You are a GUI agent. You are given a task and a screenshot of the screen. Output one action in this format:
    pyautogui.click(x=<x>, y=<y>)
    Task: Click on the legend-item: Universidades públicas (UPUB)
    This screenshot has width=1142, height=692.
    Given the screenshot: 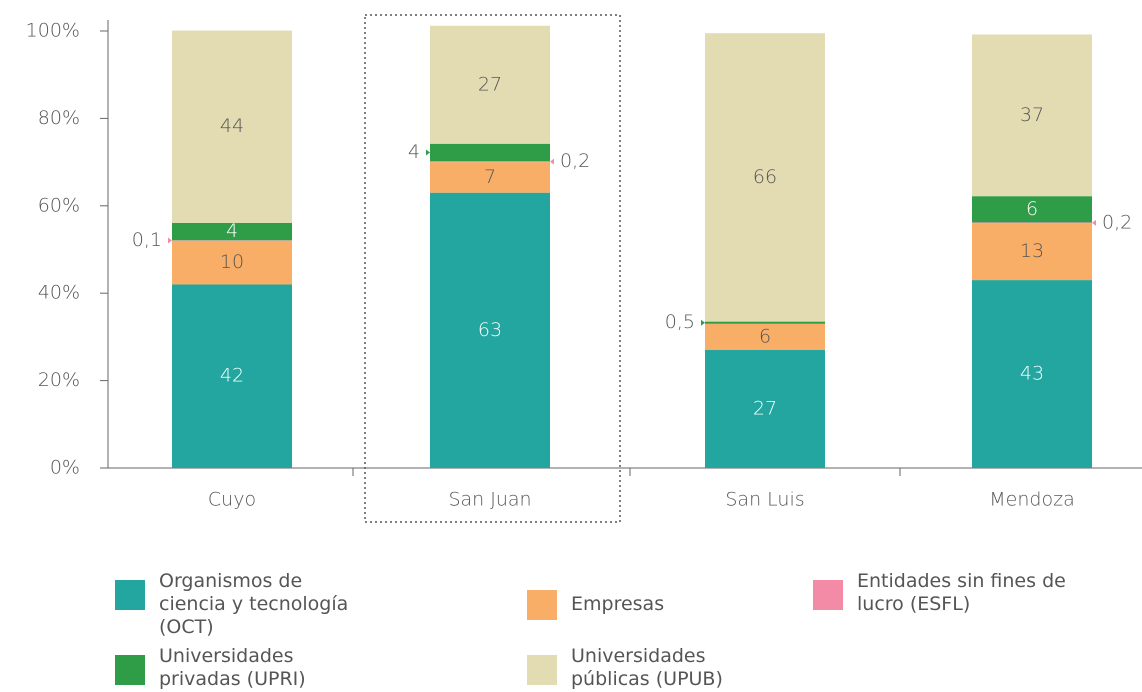 What is the action you would take?
    pyautogui.click(x=687, y=668)
    